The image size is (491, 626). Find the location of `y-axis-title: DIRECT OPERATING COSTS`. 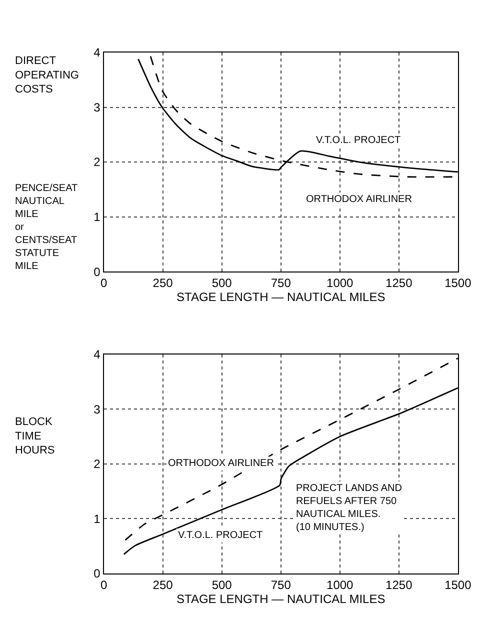

y-axis-title: DIRECT OPERATING COSTS is located at coordinates (47, 75).